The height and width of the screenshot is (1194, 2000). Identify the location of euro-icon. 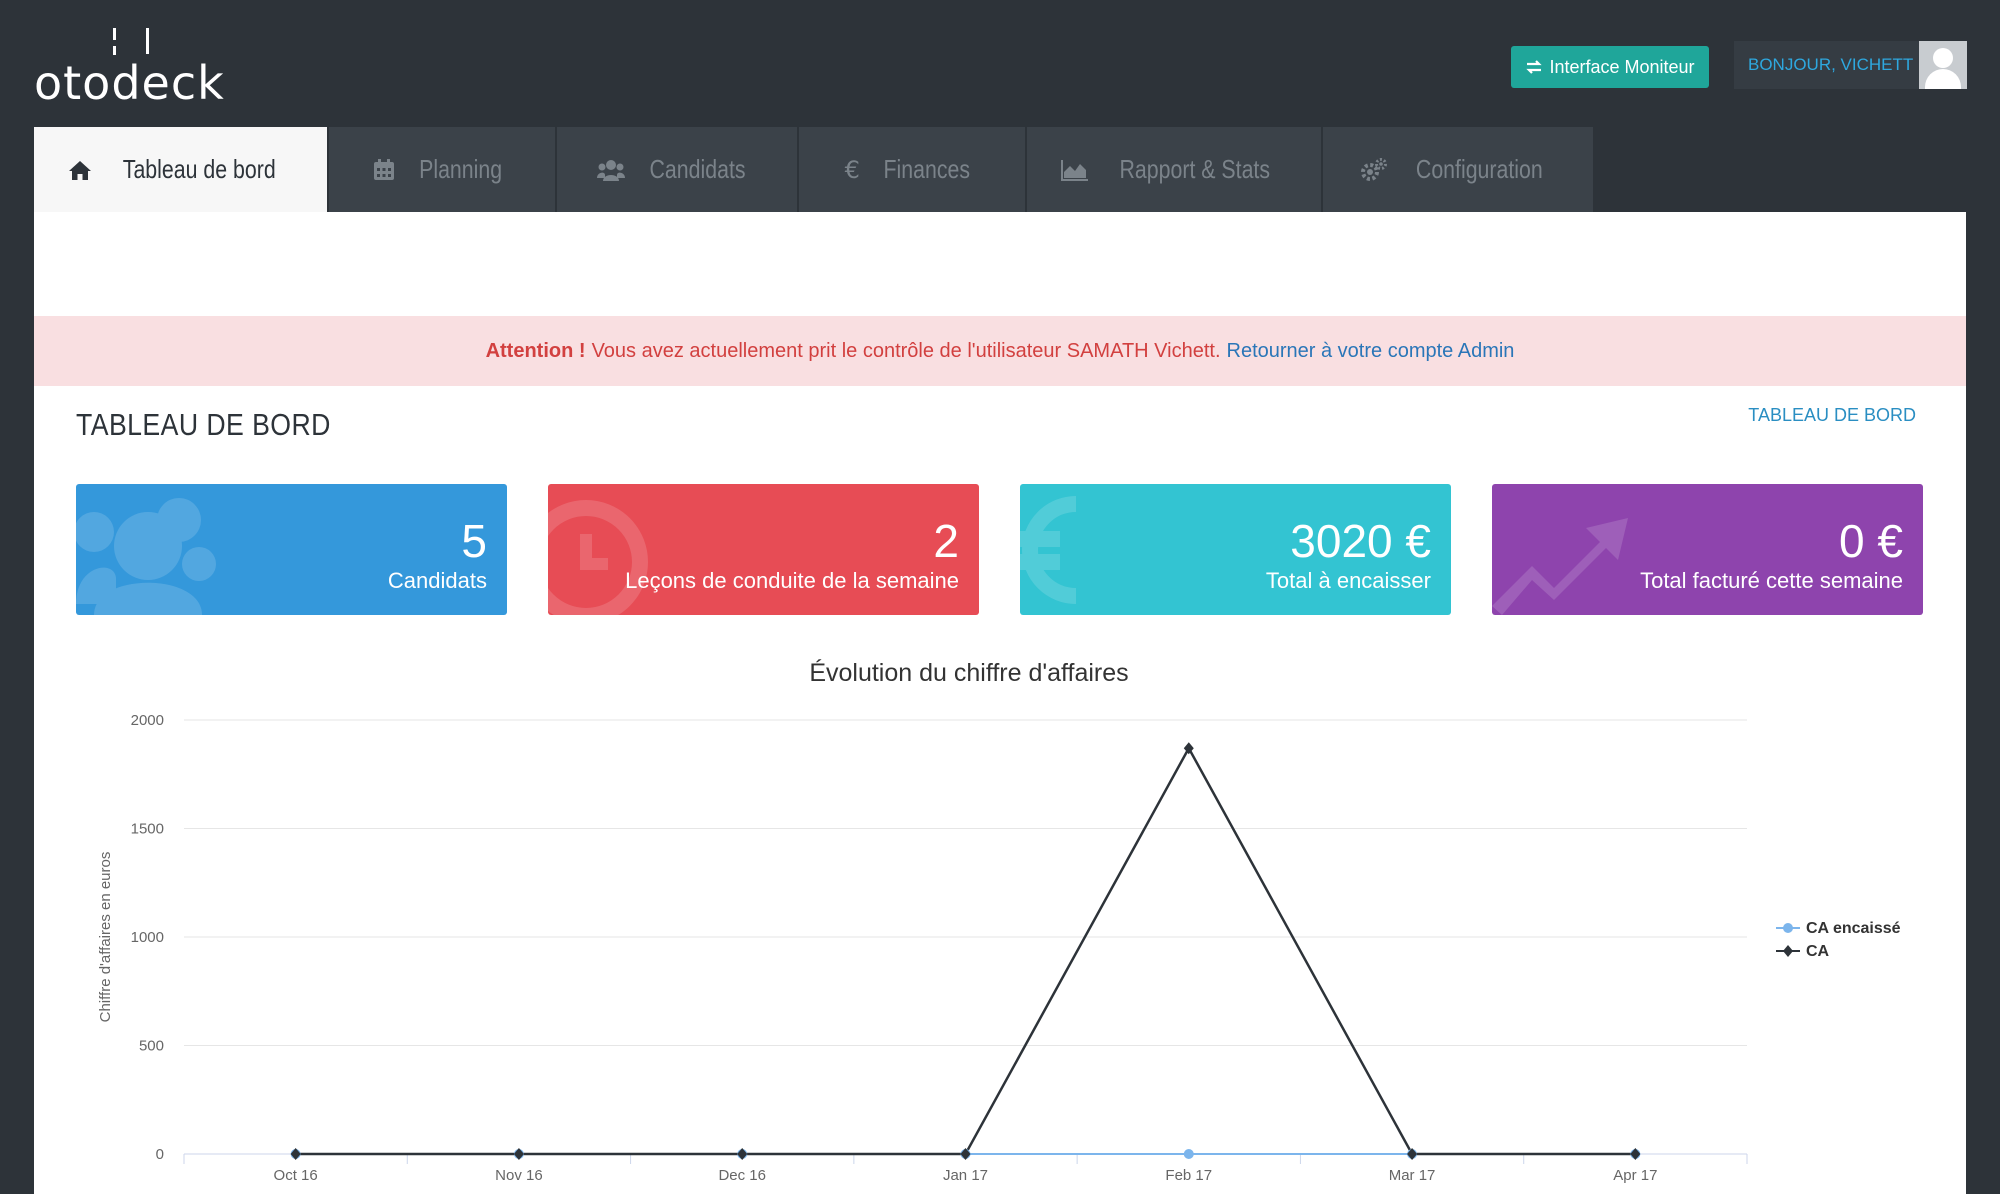
(1048, 550).